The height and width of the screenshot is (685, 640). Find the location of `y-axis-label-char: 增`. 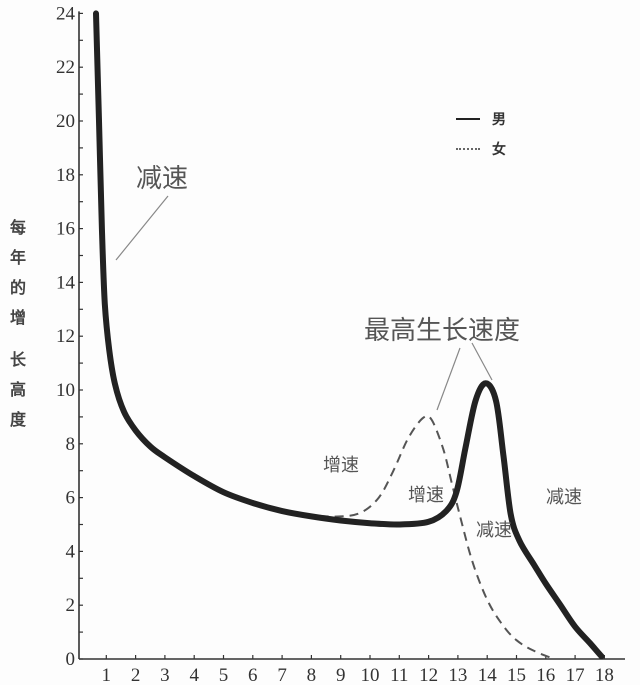

y-axis-label-char: 增 is located at coordinates (18, 317).